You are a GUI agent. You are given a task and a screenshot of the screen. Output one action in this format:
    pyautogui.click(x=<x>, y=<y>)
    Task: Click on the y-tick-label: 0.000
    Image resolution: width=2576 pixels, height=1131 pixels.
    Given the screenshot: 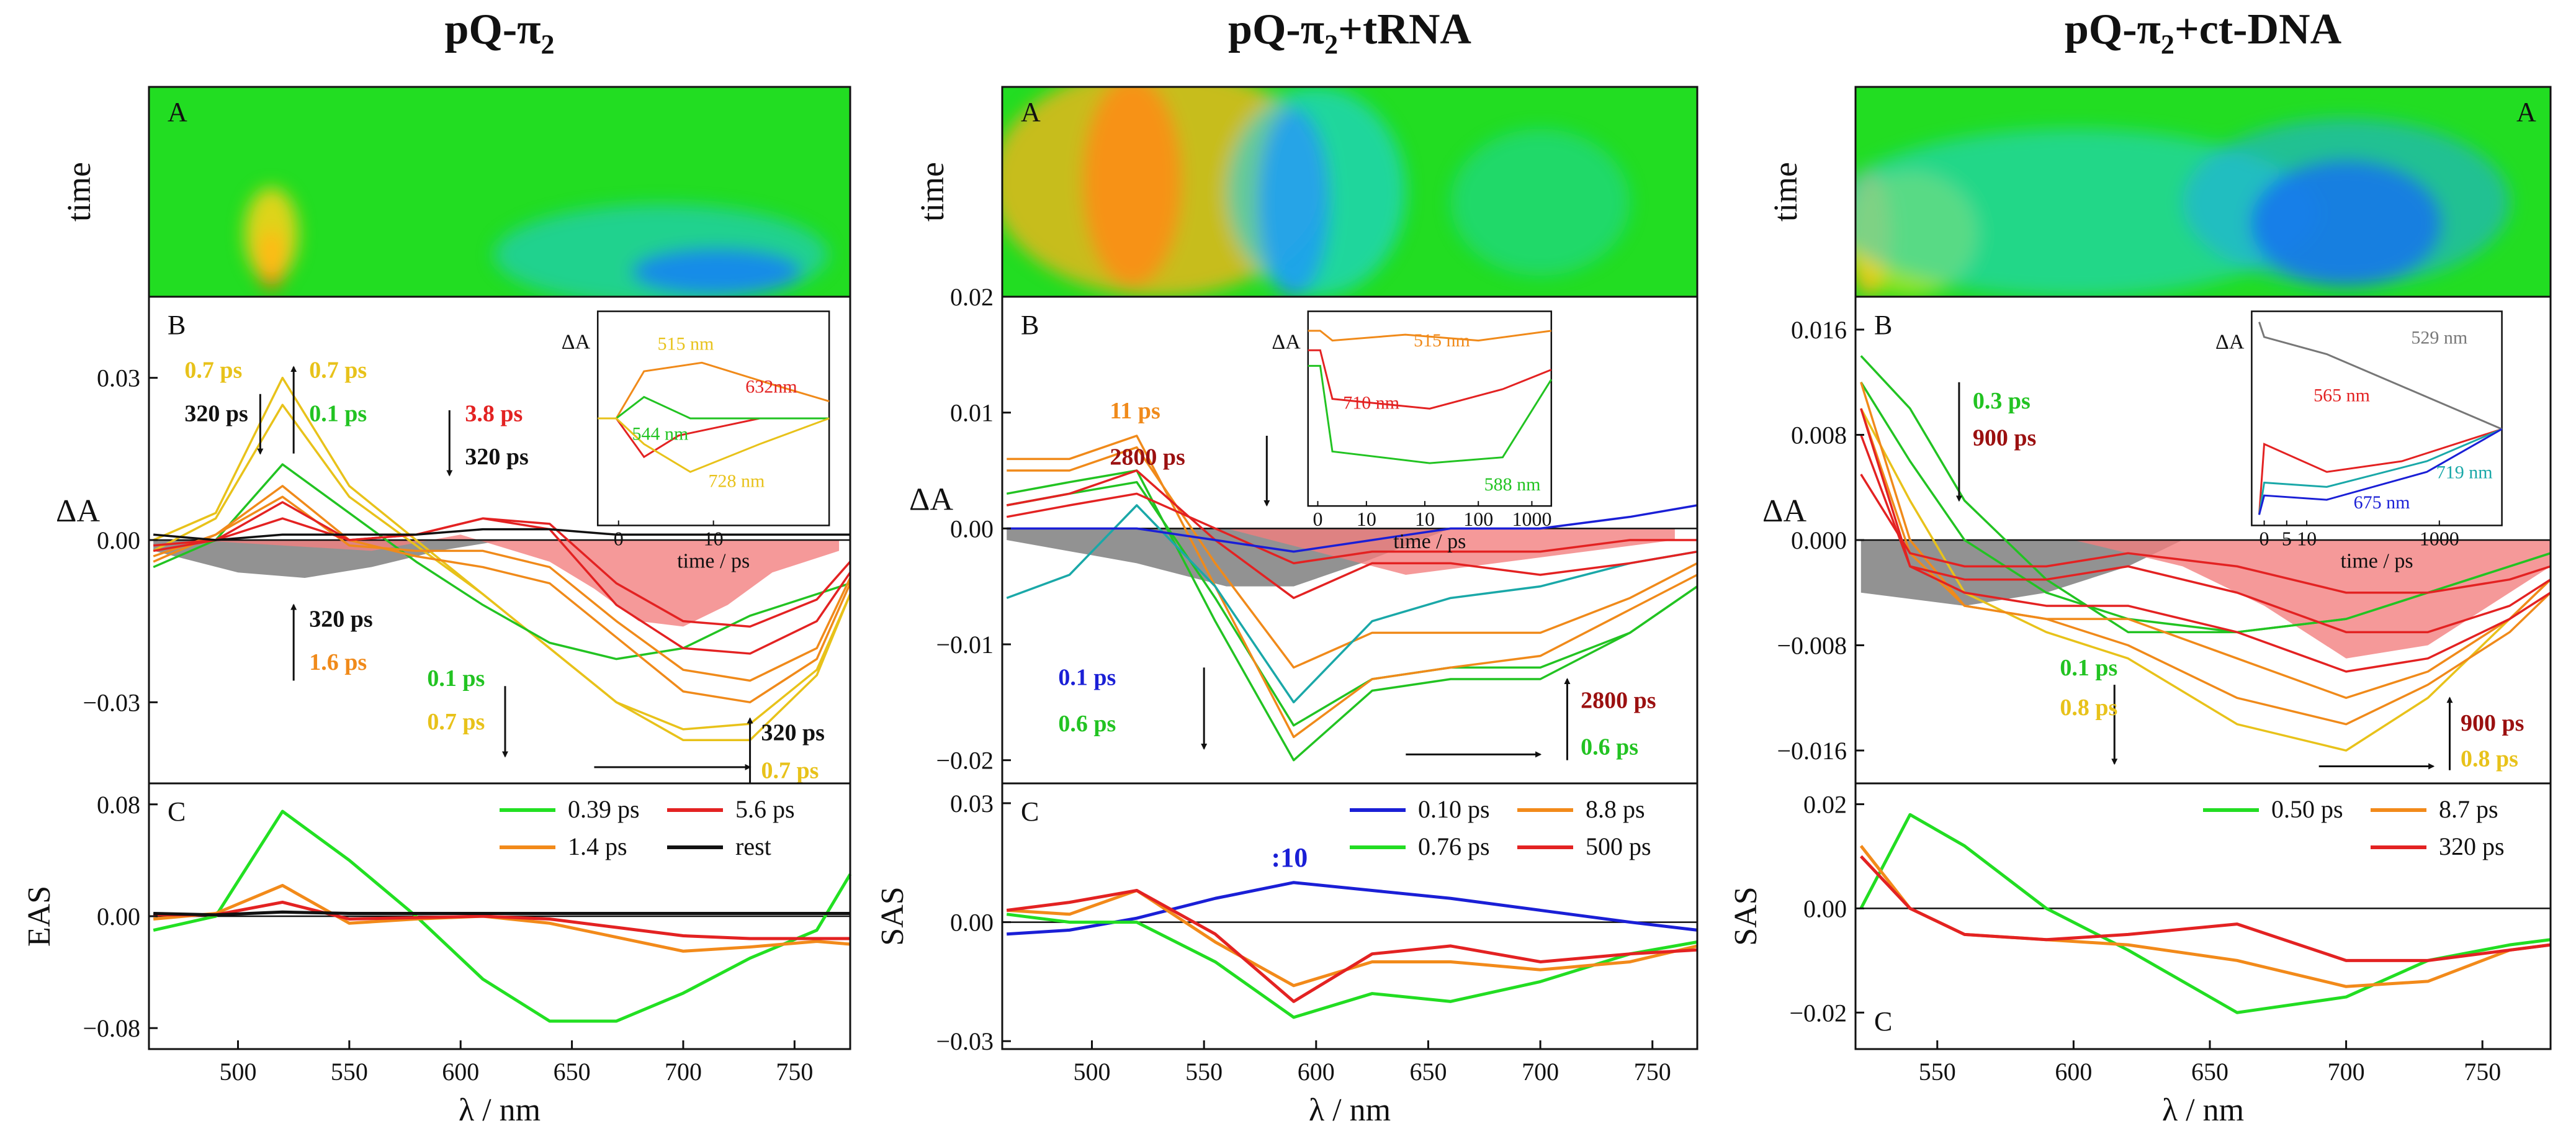 What is the action you would take?
    pyautogui.click(x=1819, y=540)
    